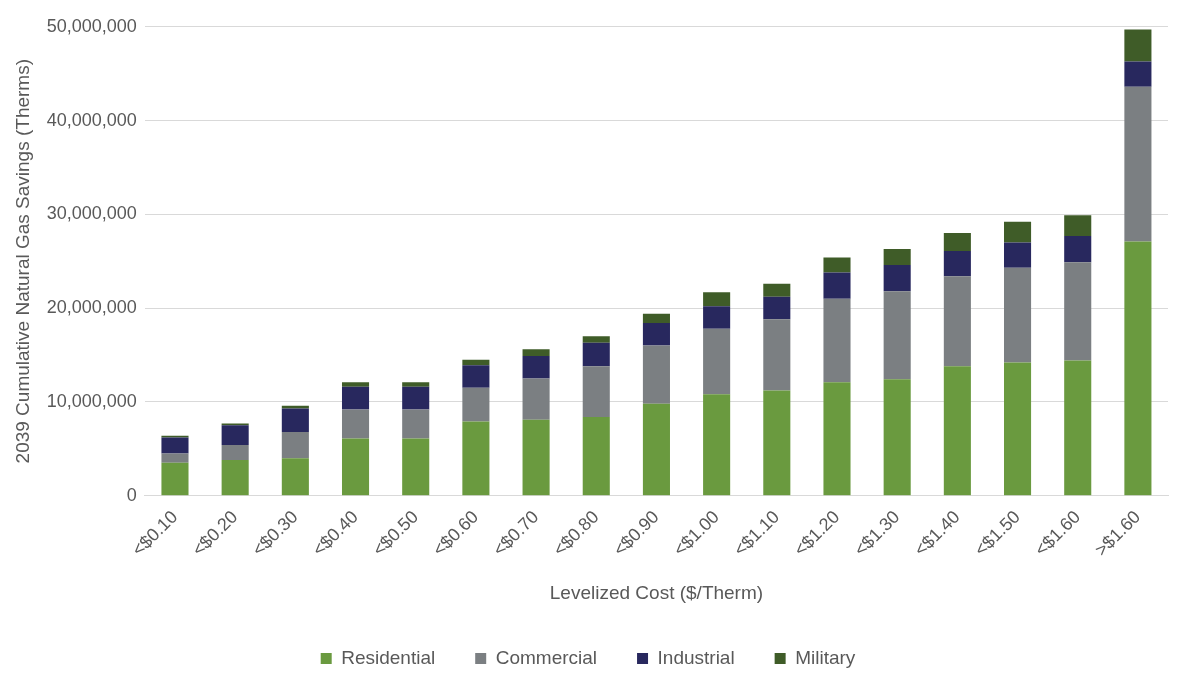 The width and height of the screenshot is (1187, 689). Describe the element at coordinates (91, 25) in the screenshot. I see `y-tick-label: 50,000,000` at that location.